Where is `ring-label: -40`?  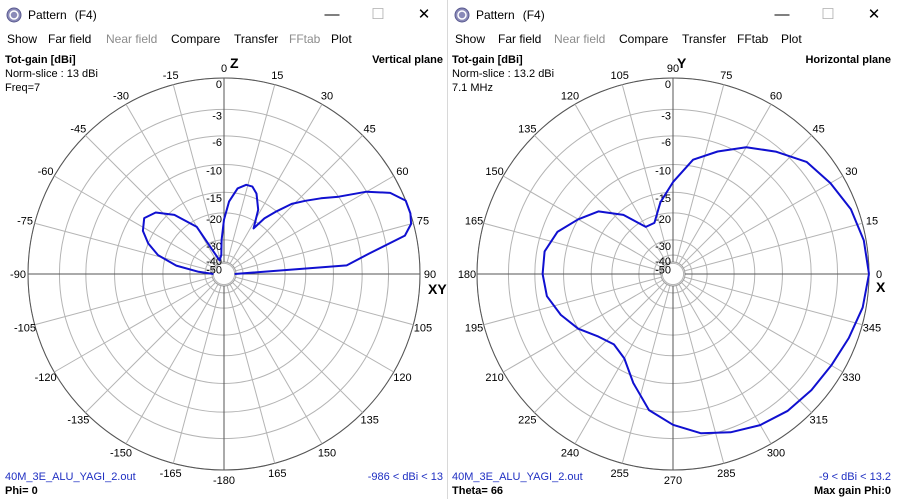
ring-label: -40 is located at coordinates (663, 262).